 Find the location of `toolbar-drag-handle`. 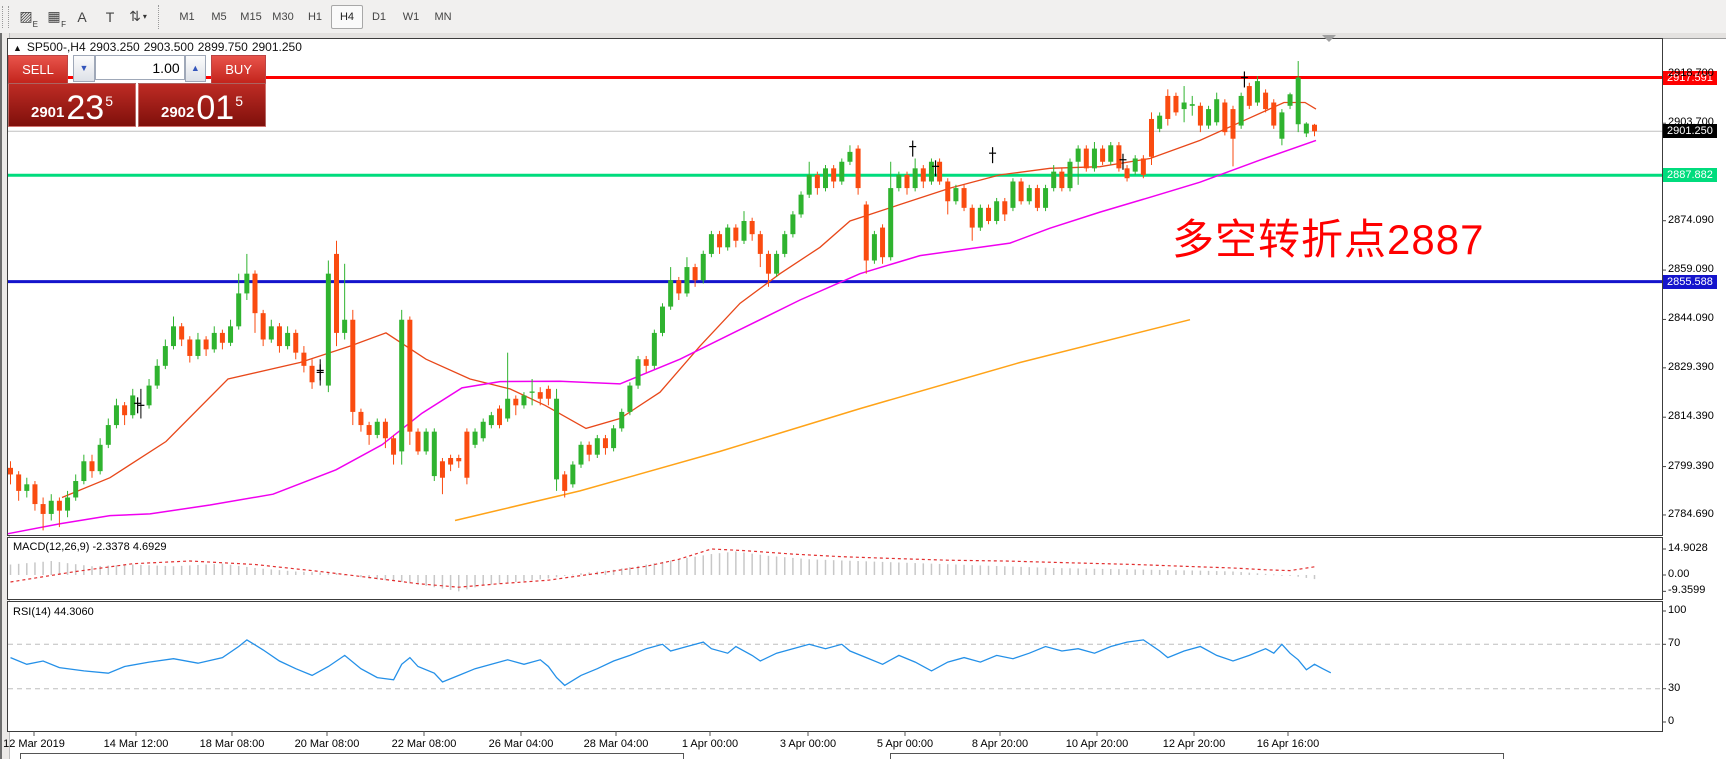

toolbar-drag-handle is located at coordinates (5, 16).